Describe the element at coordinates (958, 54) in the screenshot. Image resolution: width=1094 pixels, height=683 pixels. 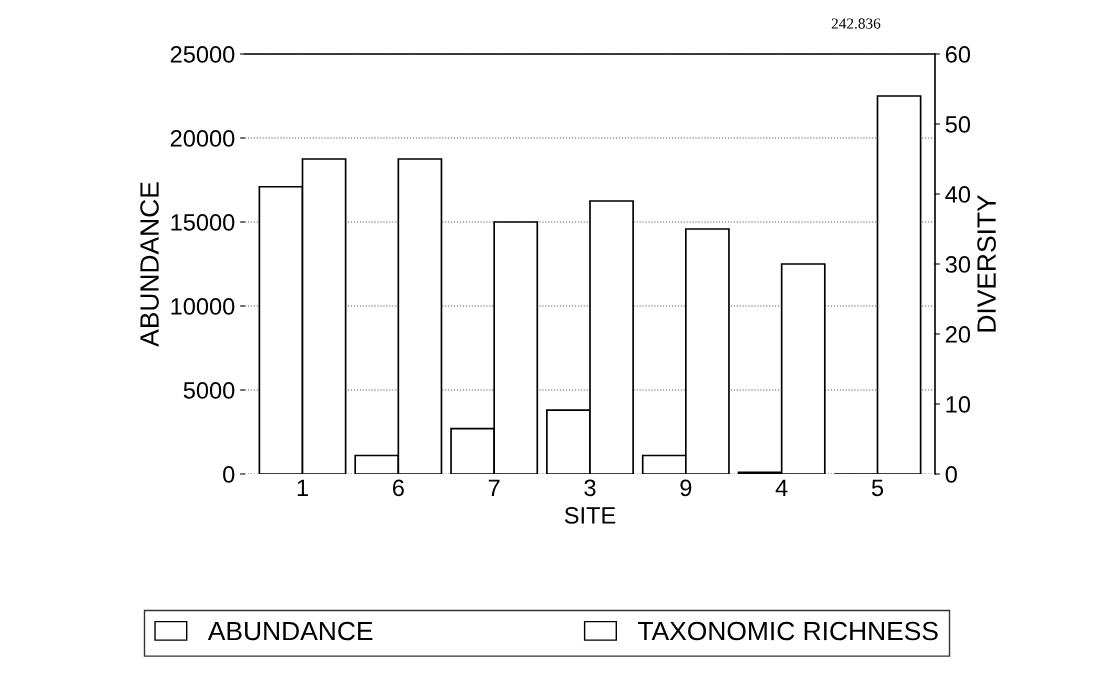
I see `y2-tick-label: 60` at that location.